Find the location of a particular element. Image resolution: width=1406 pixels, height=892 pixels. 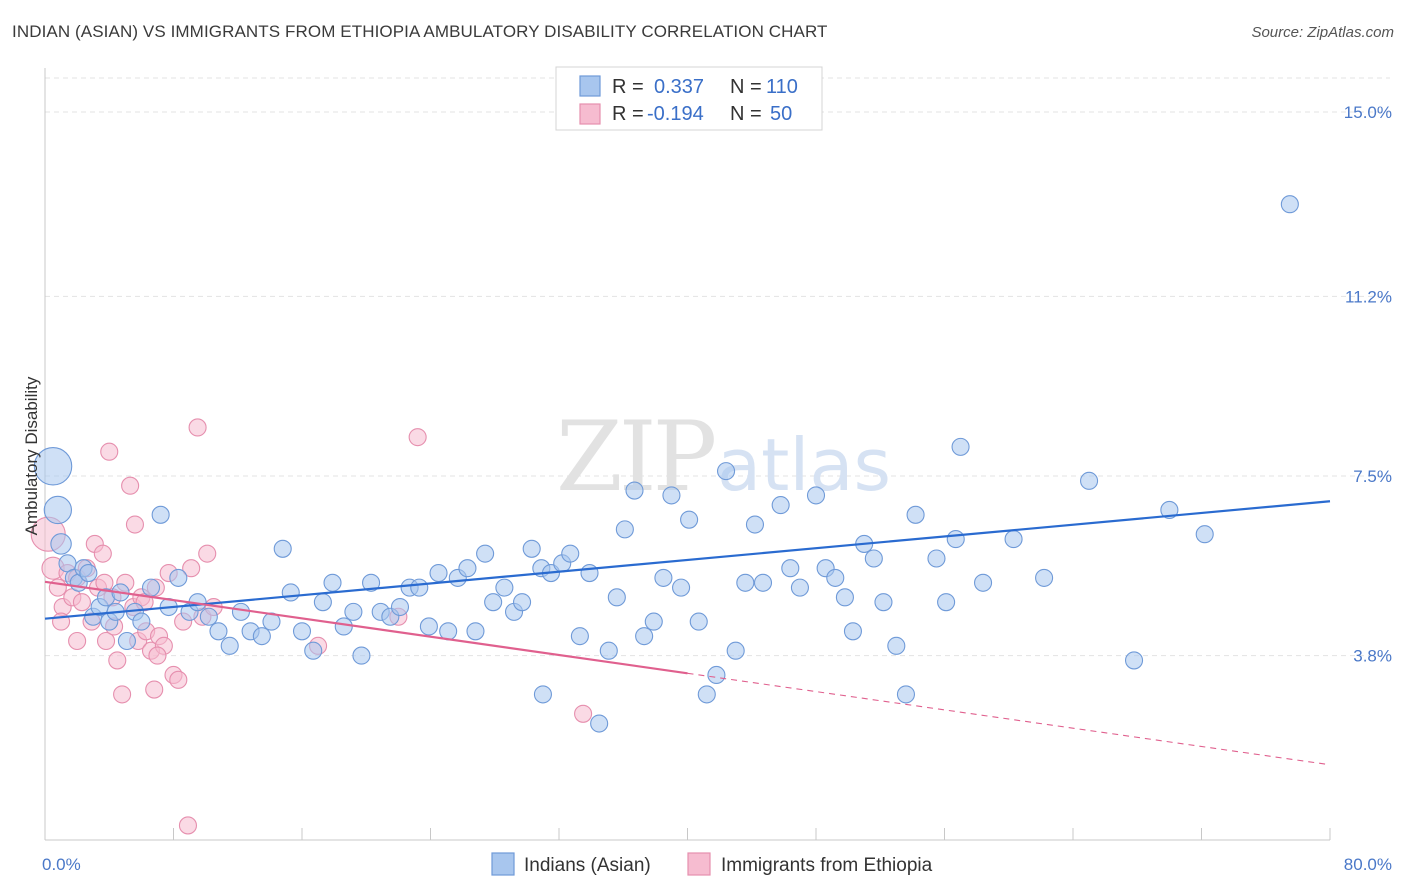

watermark-atlas: atlas is located at coordinates (804, 465).